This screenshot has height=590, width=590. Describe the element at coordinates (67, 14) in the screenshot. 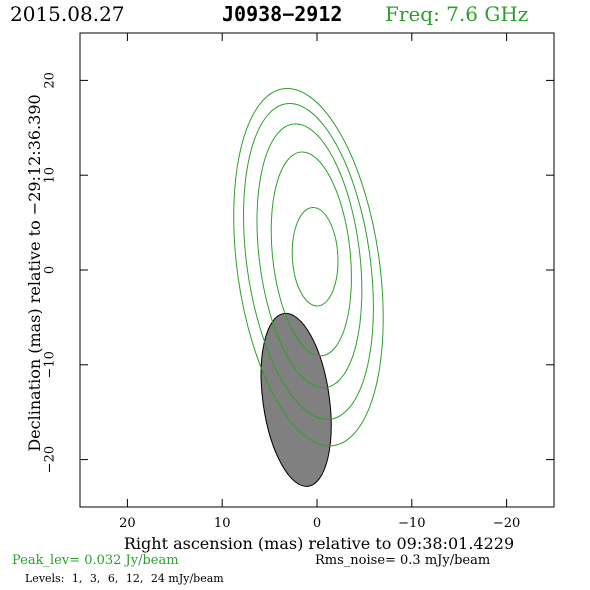

I see `observation-date: 2015.08.27` at that location.